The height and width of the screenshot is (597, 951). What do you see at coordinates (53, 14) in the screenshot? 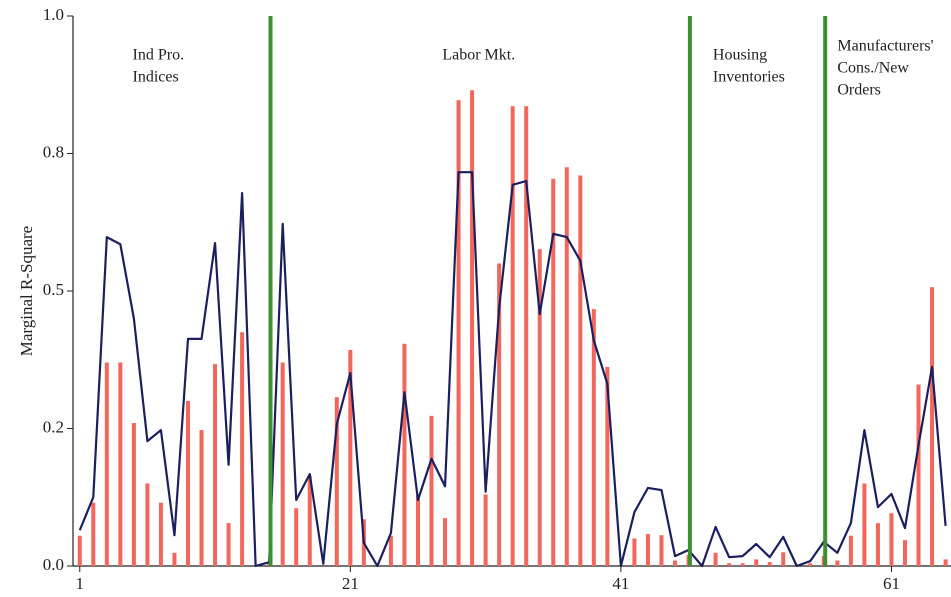
I see `y-tick-label: 1.0` at bounding box center [53, 14].